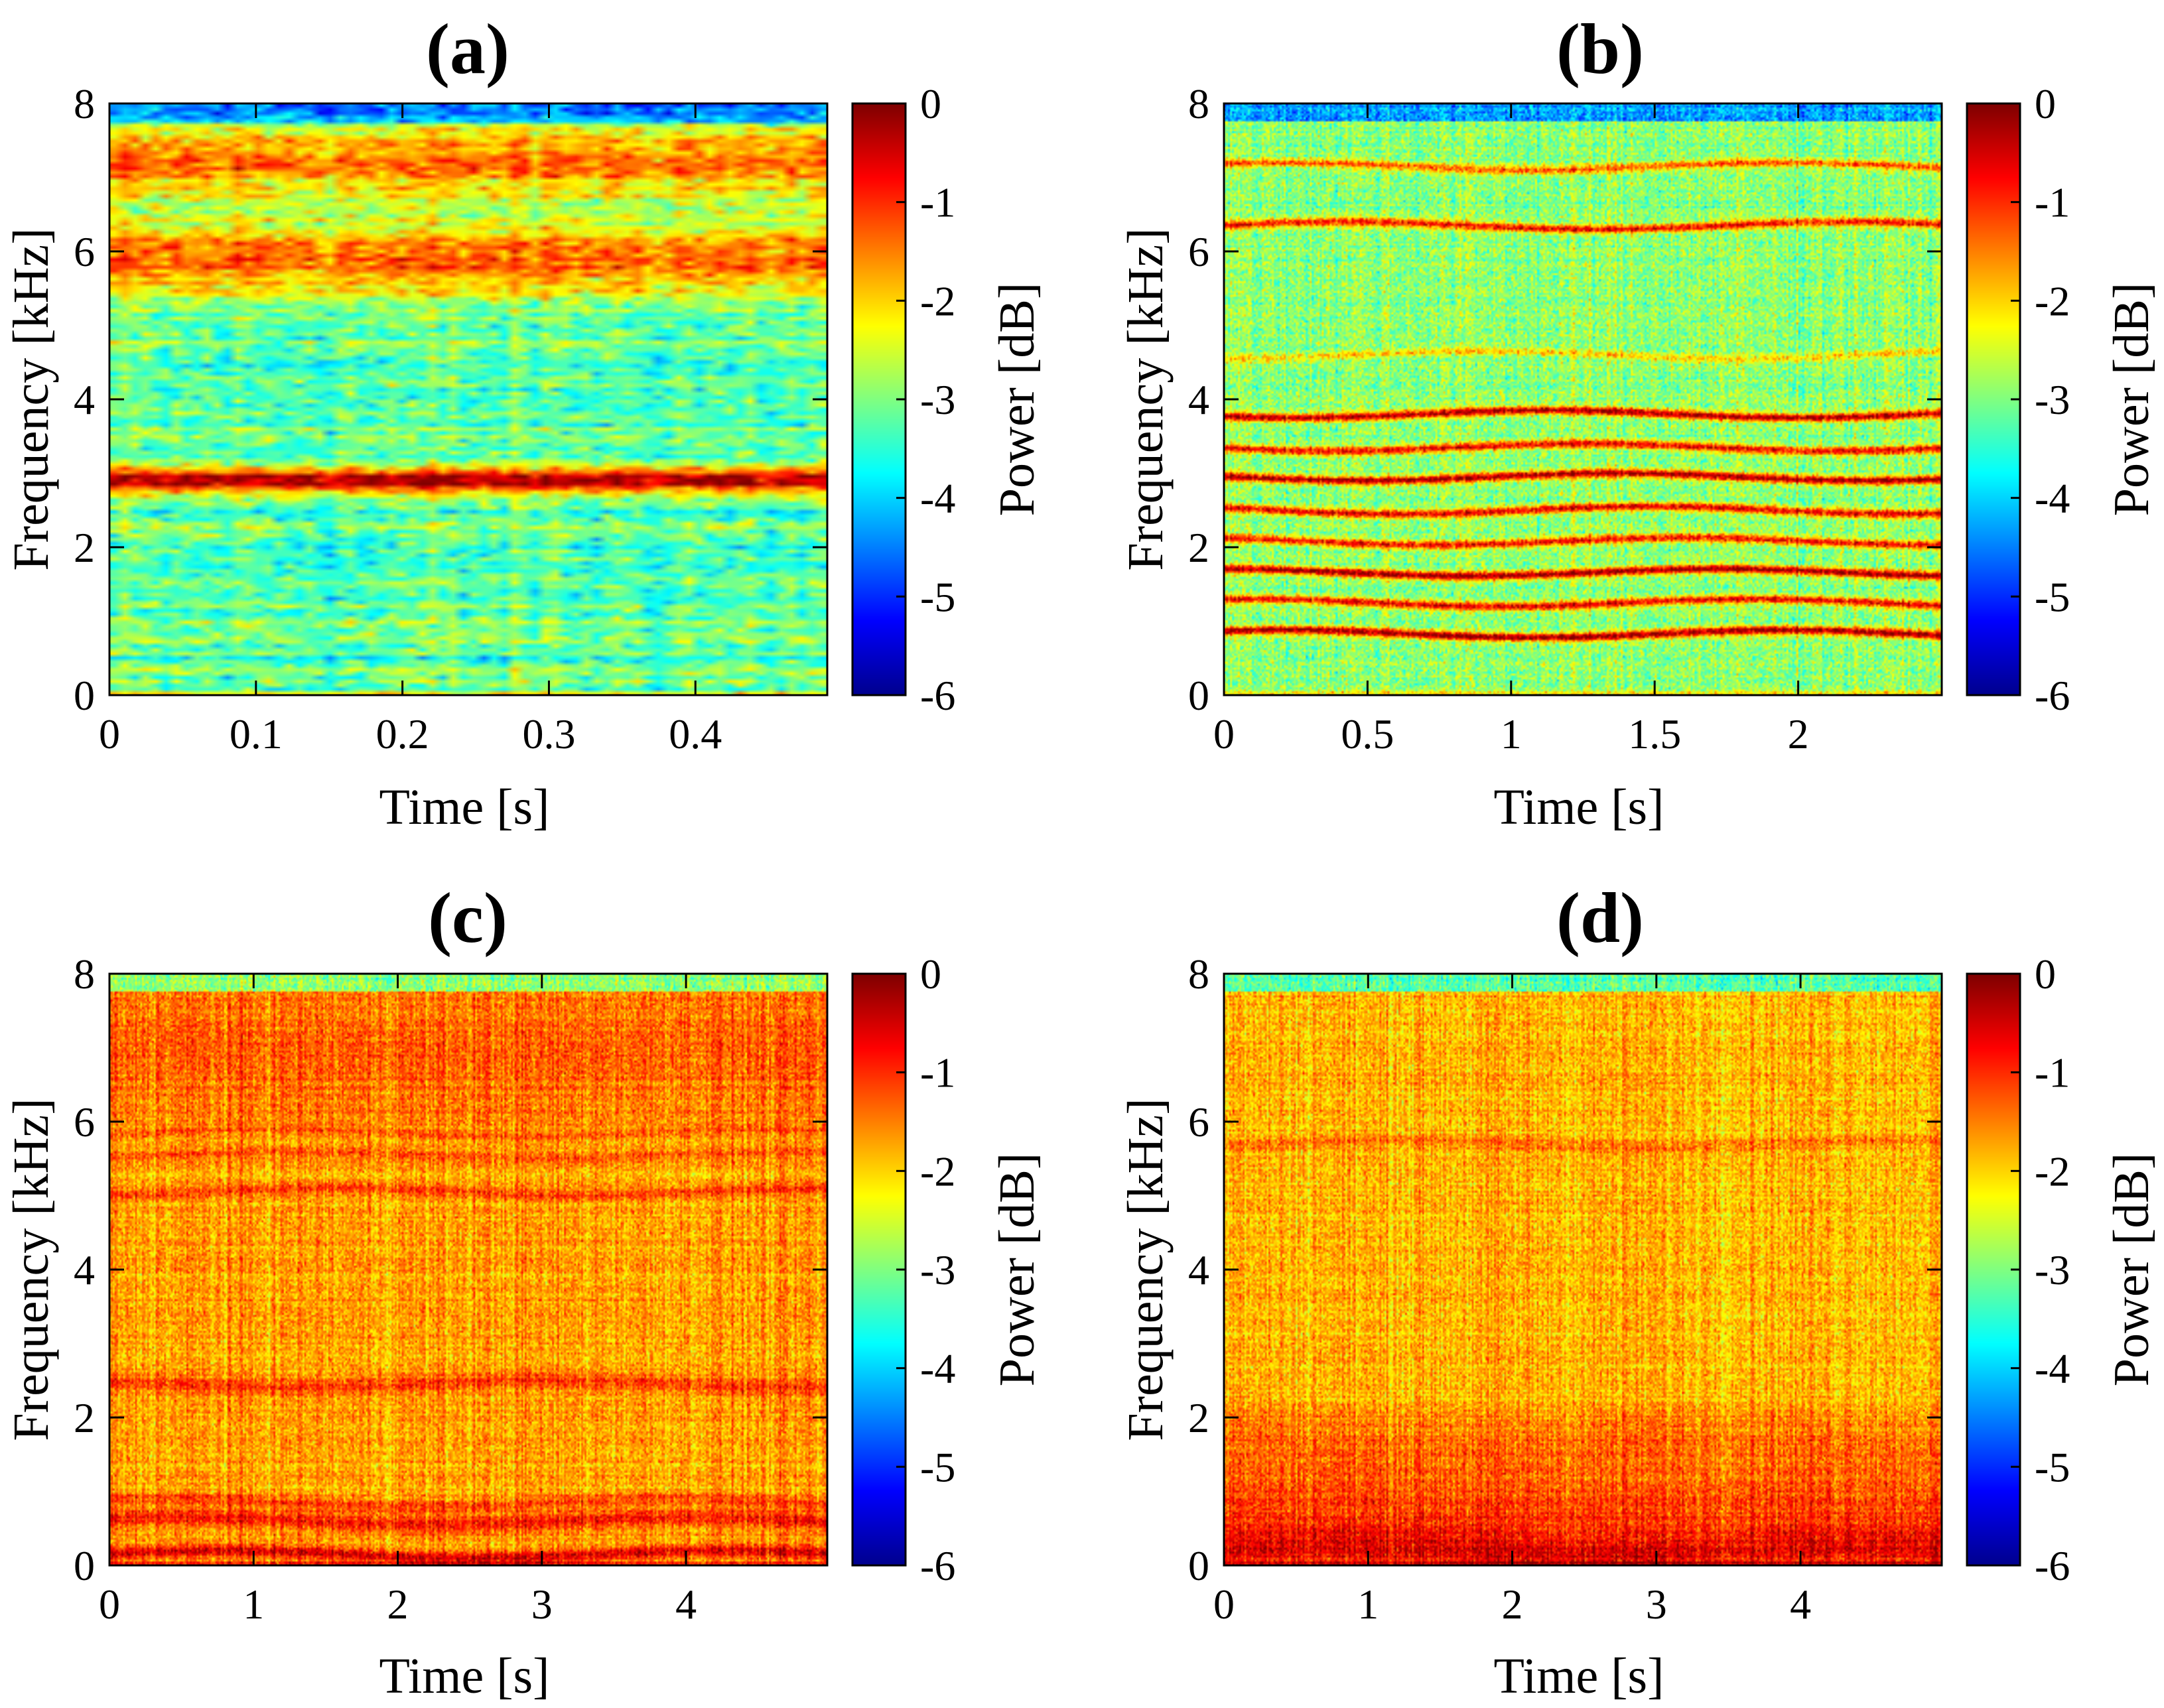  Describe the element at coordinates (84, 251) in the screenshot. I see `panel-a-y-tick-label: 6` at that location.